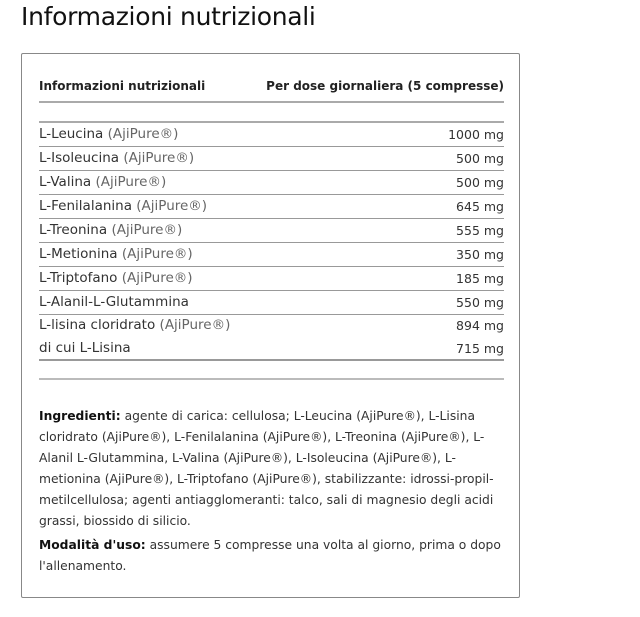 This screenshot has height=617, width=640. Describe the element at coordinates (480, 278) in the screenshot. I see `nutrient-value: 185 mg` at that location.